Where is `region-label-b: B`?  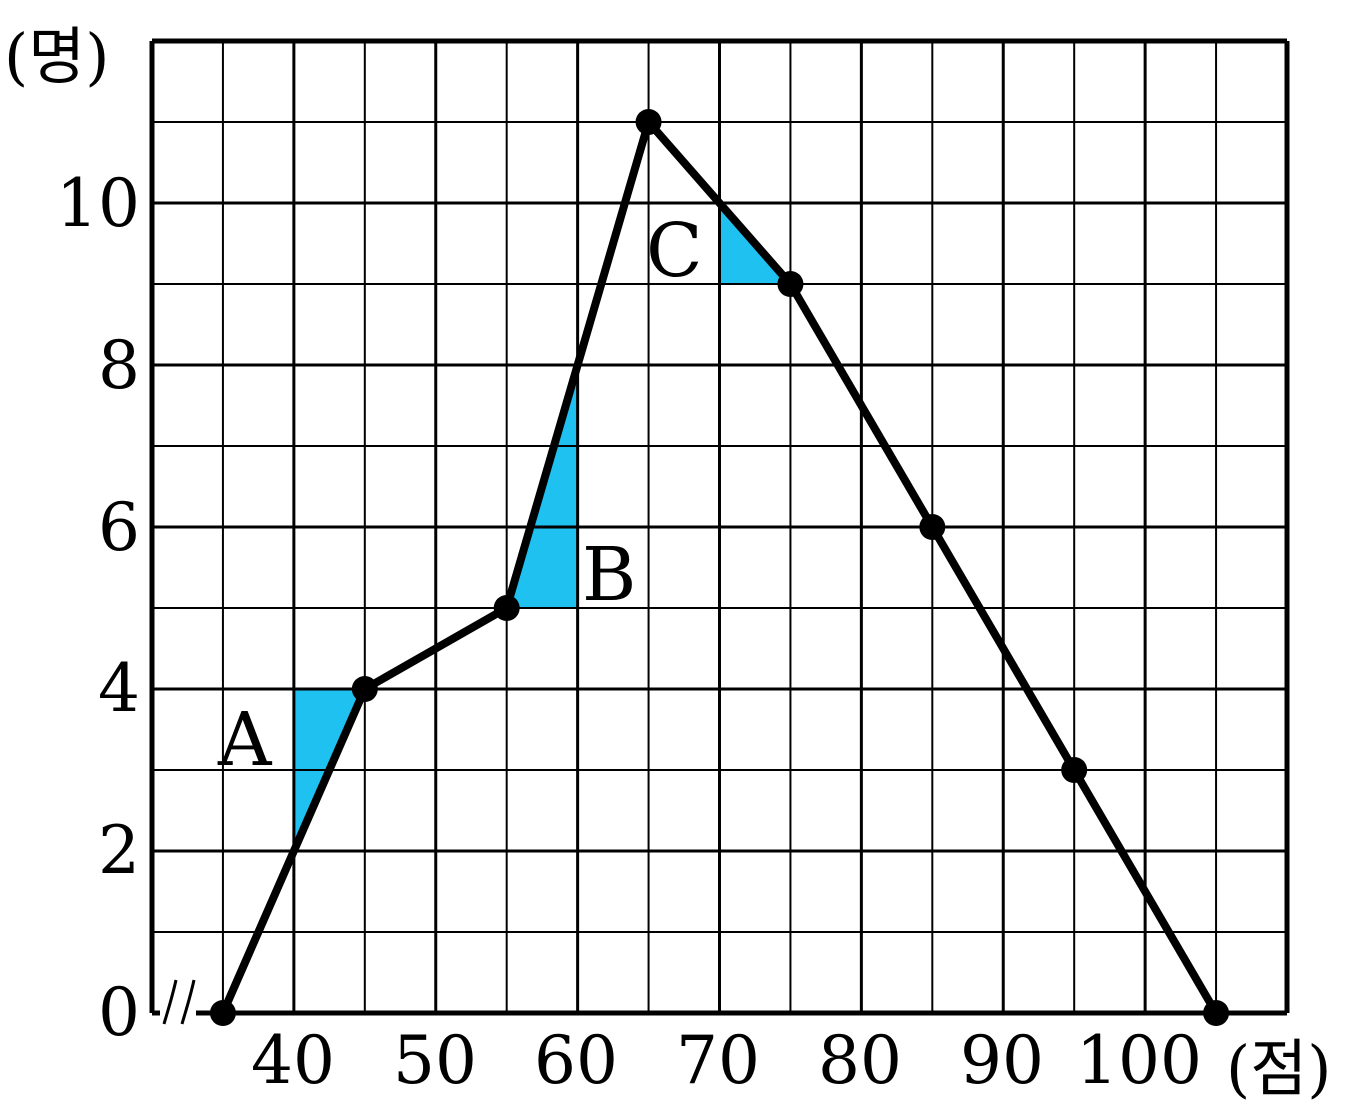
region-label-b: B is located at coordinates (609, 575).